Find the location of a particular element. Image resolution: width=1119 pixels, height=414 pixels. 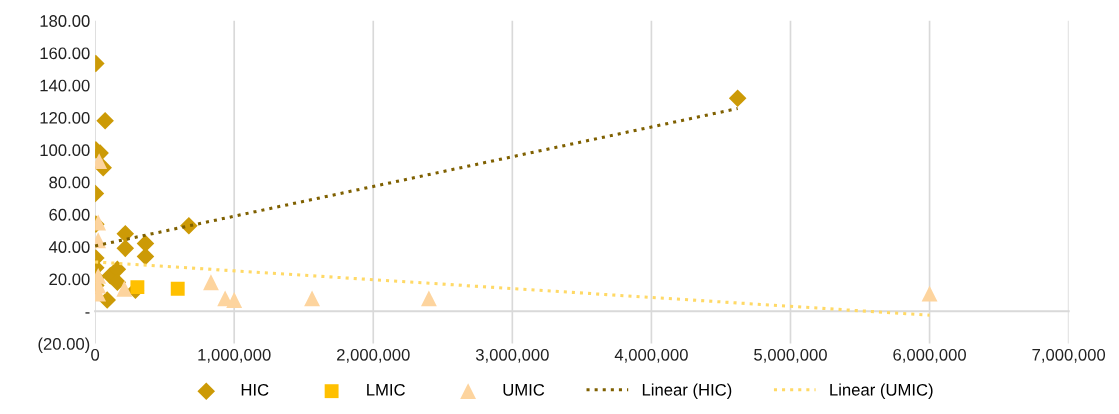

x-tick-label: 3,000,000 is located at coordinates (512, 355).